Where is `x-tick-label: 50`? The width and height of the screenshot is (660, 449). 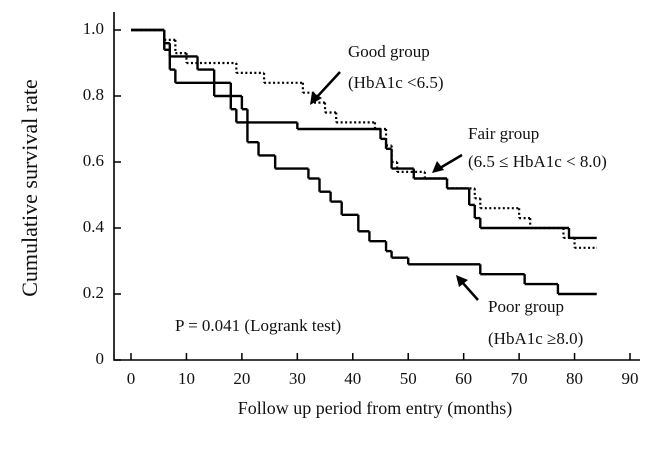 x-tick-label: 50 is located at coordinates (408, 378).